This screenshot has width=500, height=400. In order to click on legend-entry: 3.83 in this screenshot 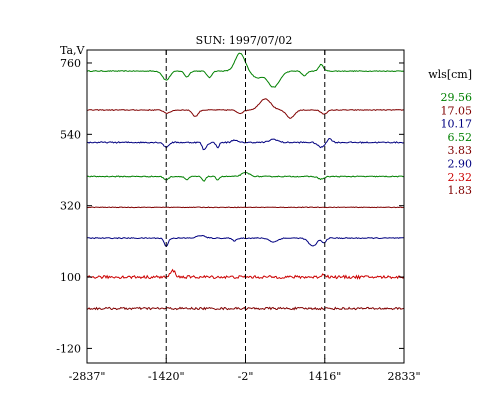, I will do `click(460, 150)`.